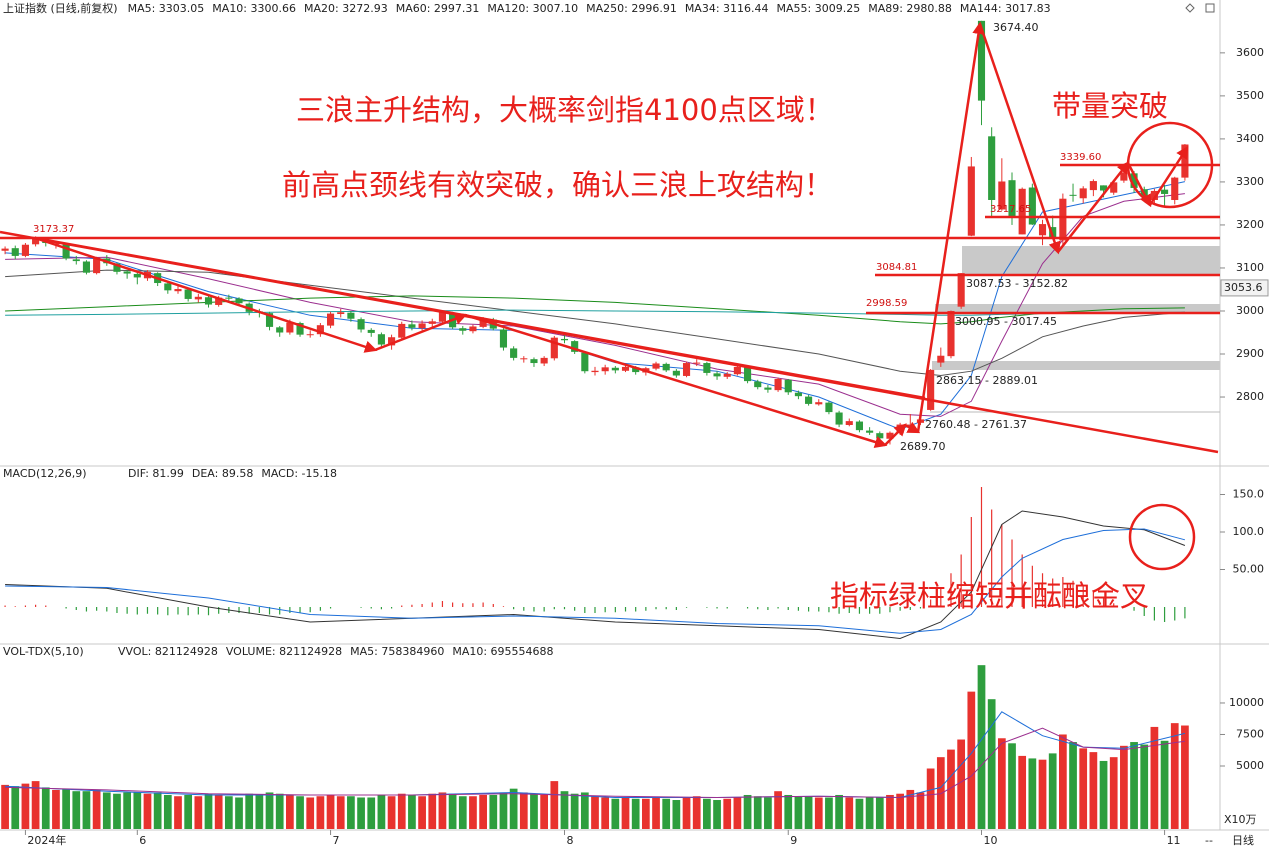 The image size is (1269, 849). Describe the element at coordinates (397, 651) in the screenshot. I see `stat-label: MA5: 758384960` at that location.